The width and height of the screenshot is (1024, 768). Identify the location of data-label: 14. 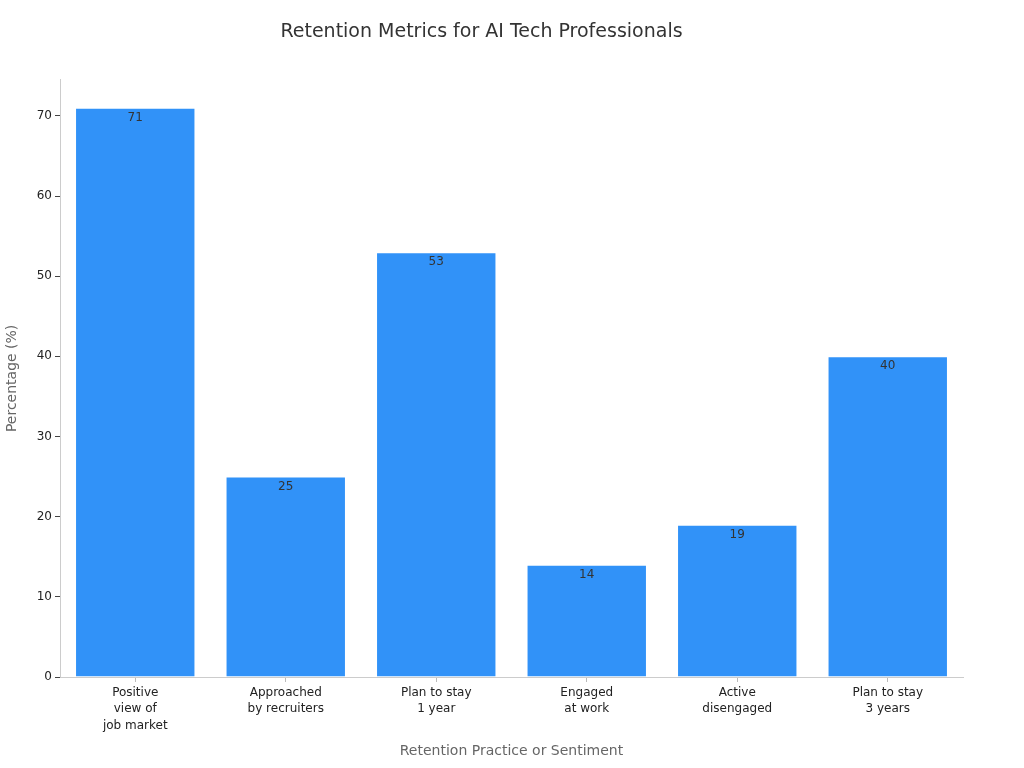
(587, 573).